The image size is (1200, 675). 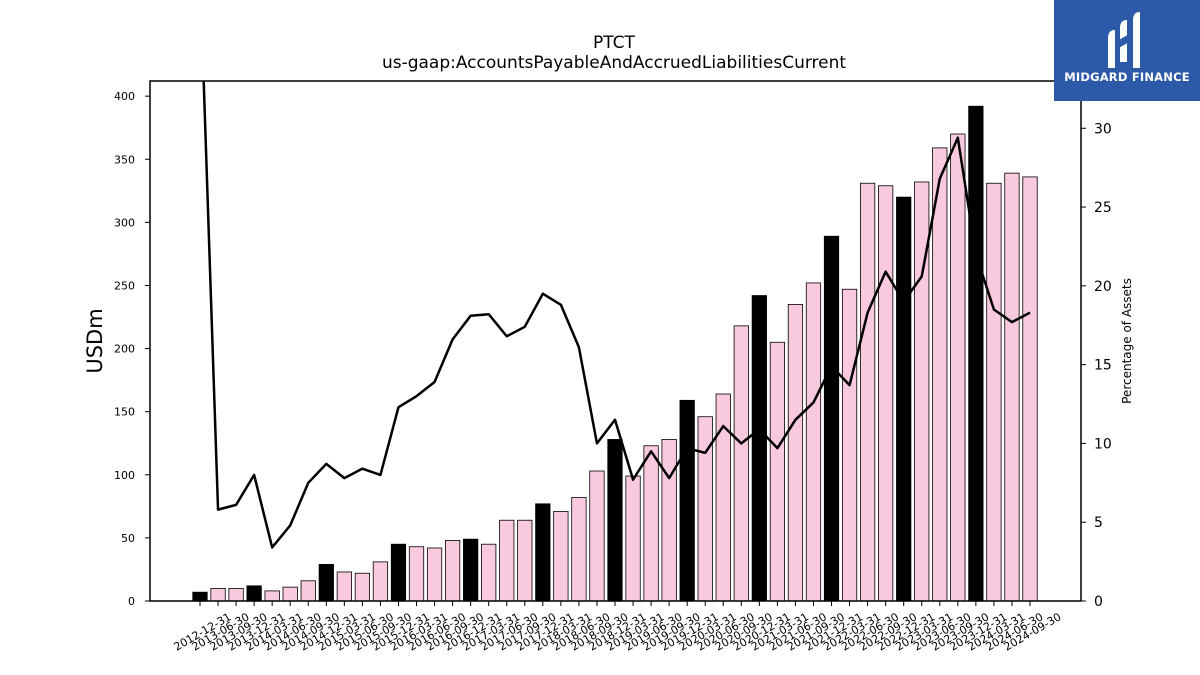 I want to click on y-tick-label: 350, so click(x=124, y=159).